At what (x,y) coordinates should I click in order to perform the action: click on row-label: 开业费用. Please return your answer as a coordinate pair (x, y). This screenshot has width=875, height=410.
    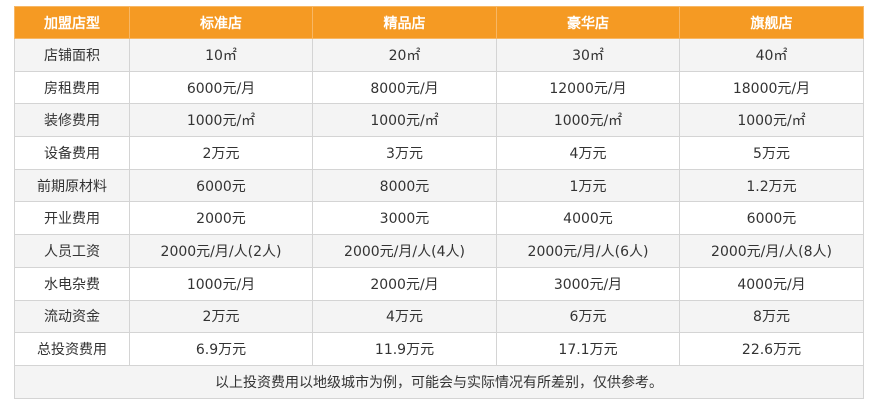
    Looking at the image, I should click on (72, 218).